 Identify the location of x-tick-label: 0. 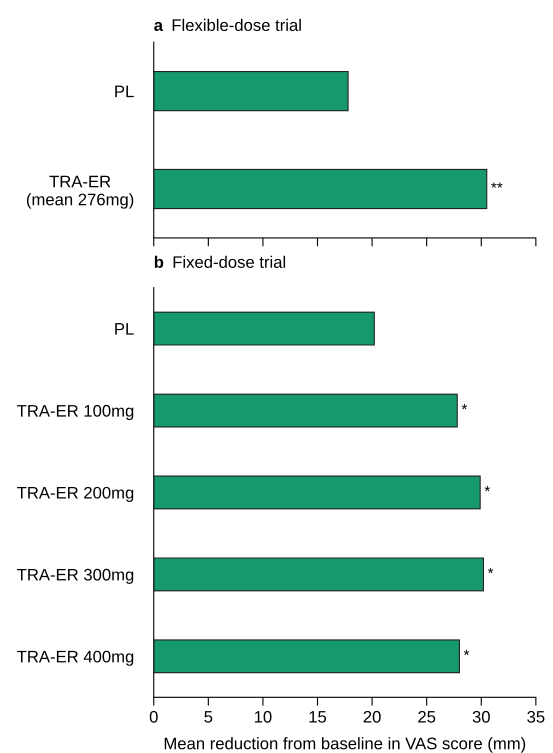
(154, 716).